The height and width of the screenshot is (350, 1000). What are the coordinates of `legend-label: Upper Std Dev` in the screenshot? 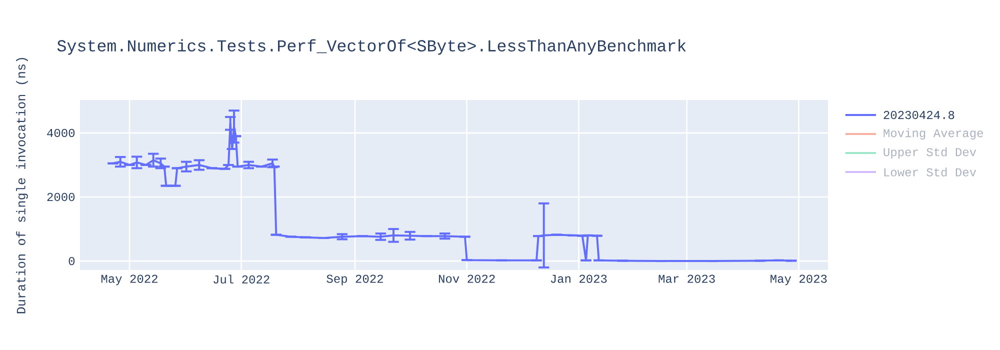 It's located at (930, 153).